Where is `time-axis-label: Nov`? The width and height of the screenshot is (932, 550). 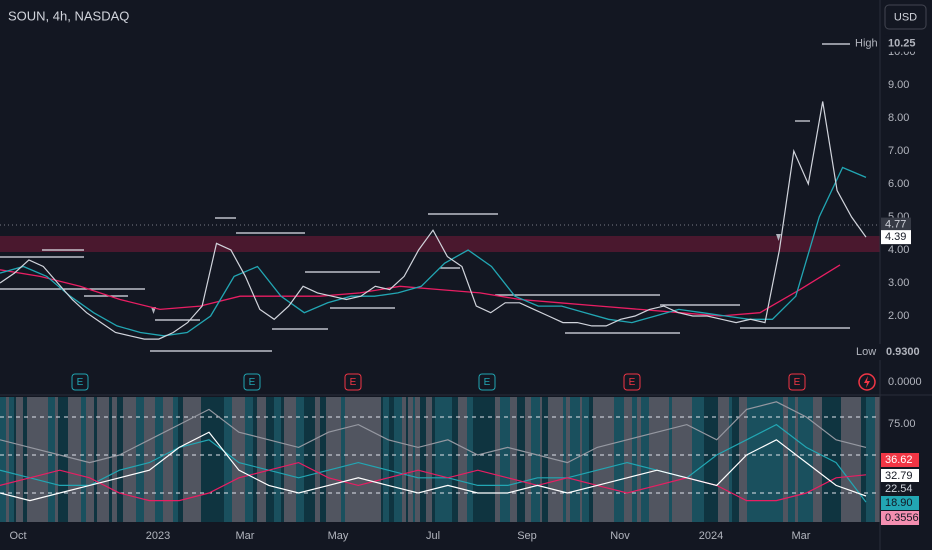 time-axis-label: Nov is located at coordinates (620, 536).